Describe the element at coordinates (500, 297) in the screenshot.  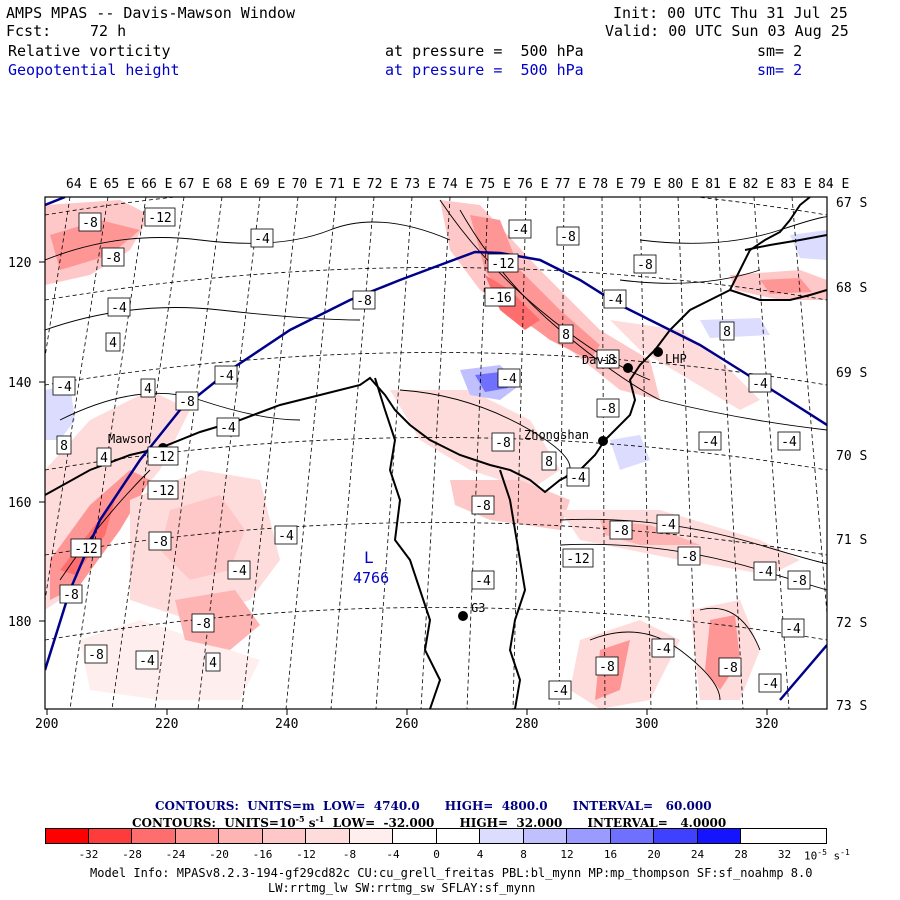
I see `contour-label: -16` at that location.